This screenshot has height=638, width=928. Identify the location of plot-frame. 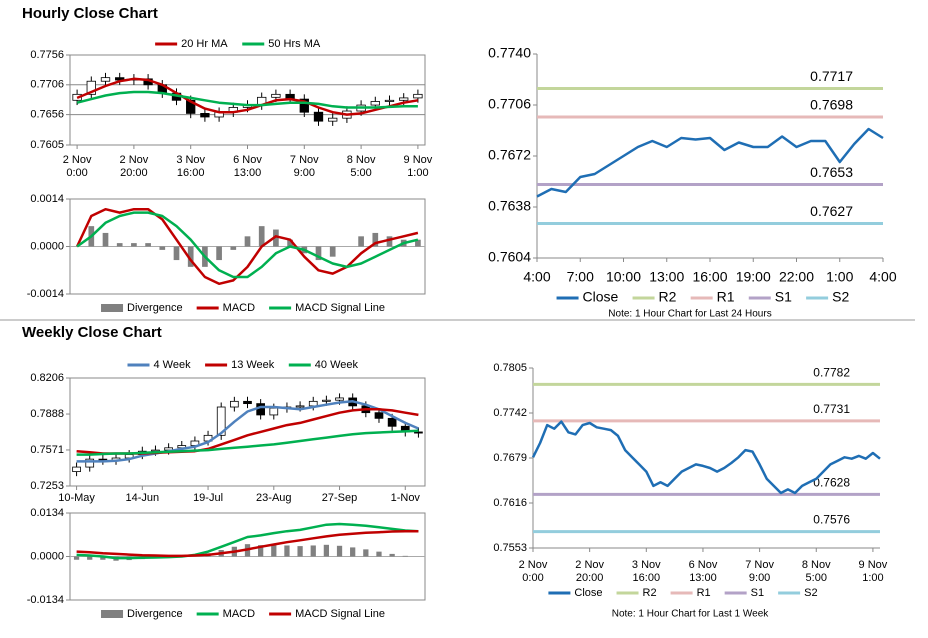
(247, 432).